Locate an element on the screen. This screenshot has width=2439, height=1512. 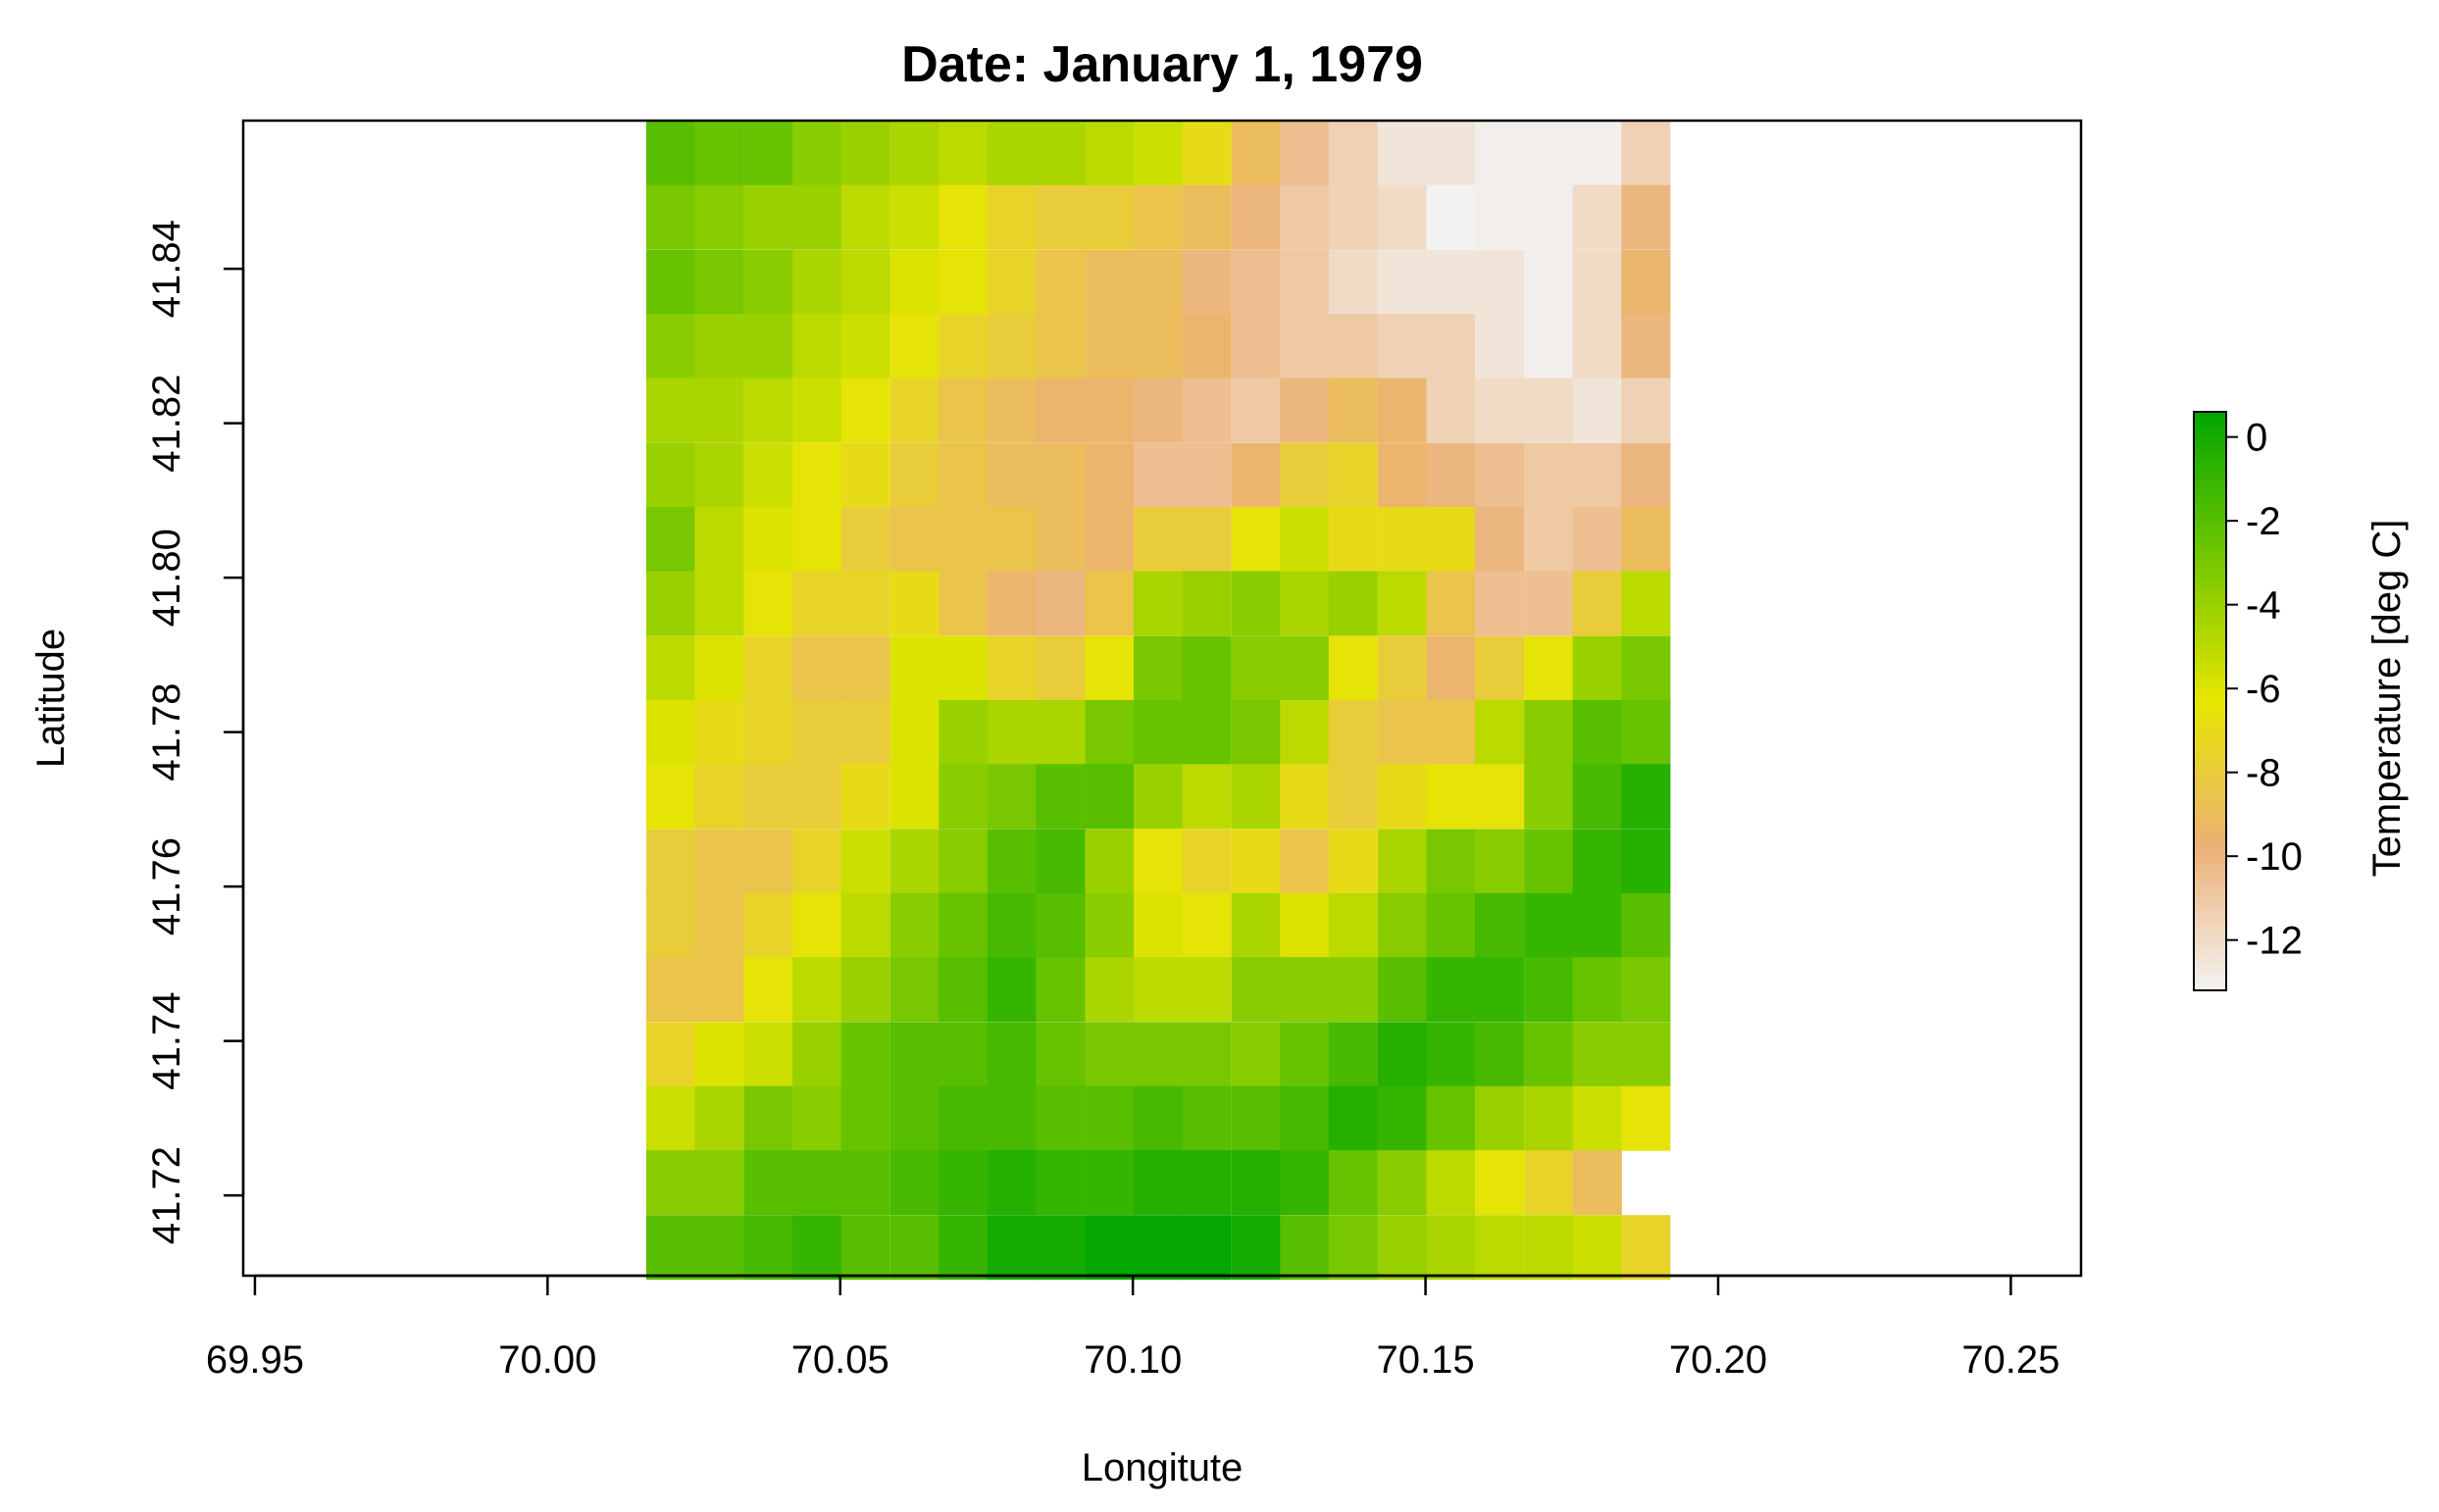
x-tick-label: 70.25 is located at coordinates (2010, 1360).